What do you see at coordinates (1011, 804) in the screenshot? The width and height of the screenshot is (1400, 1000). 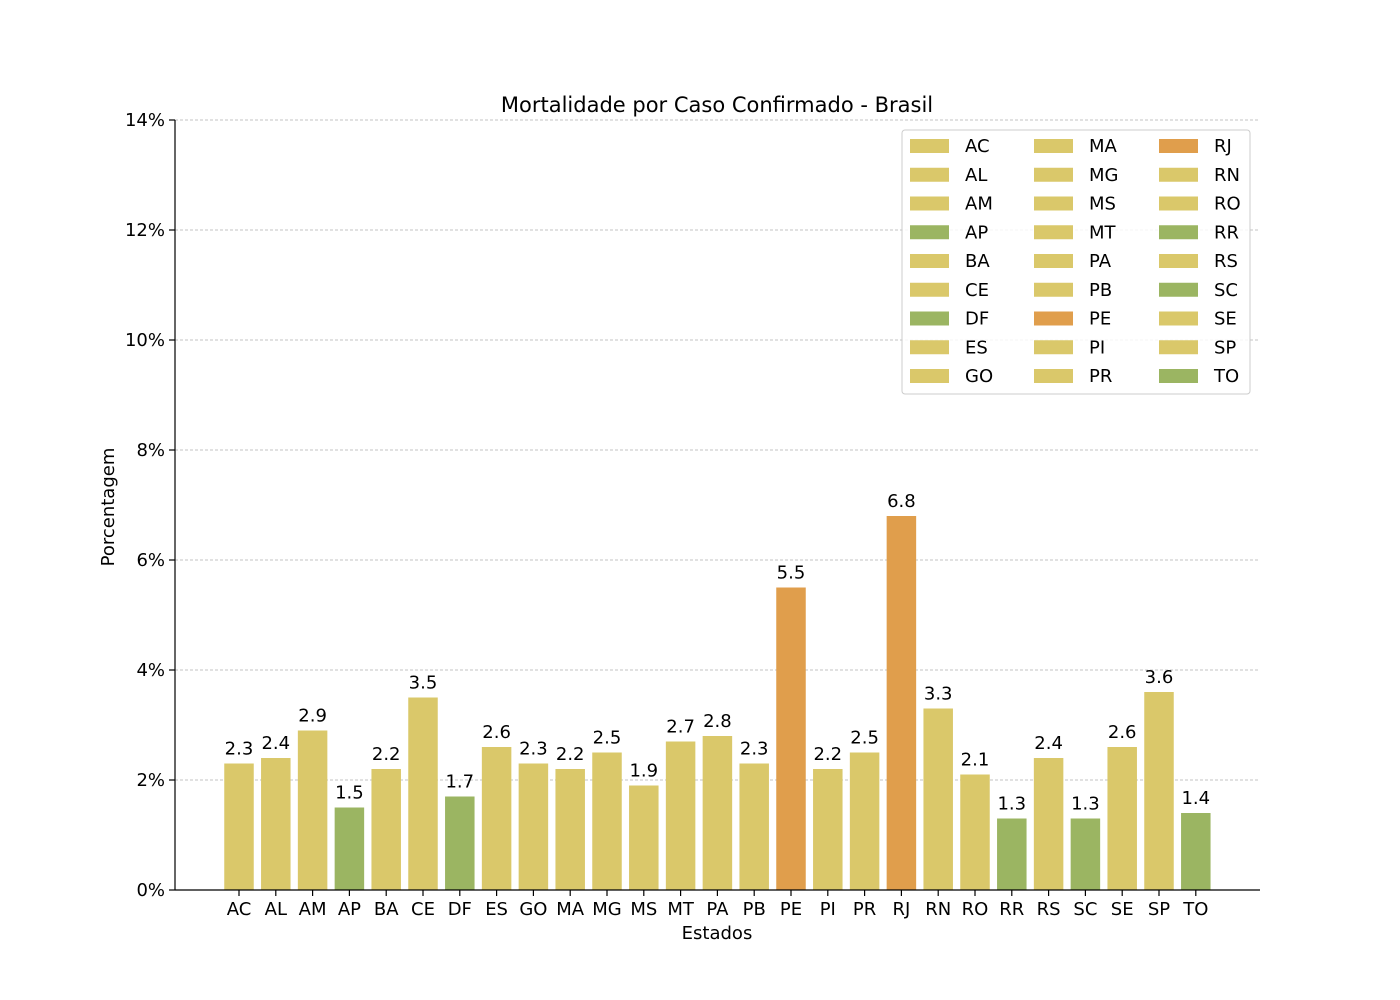 I see `value-label-rr: 1.3` at bounding box center [1011, 804].